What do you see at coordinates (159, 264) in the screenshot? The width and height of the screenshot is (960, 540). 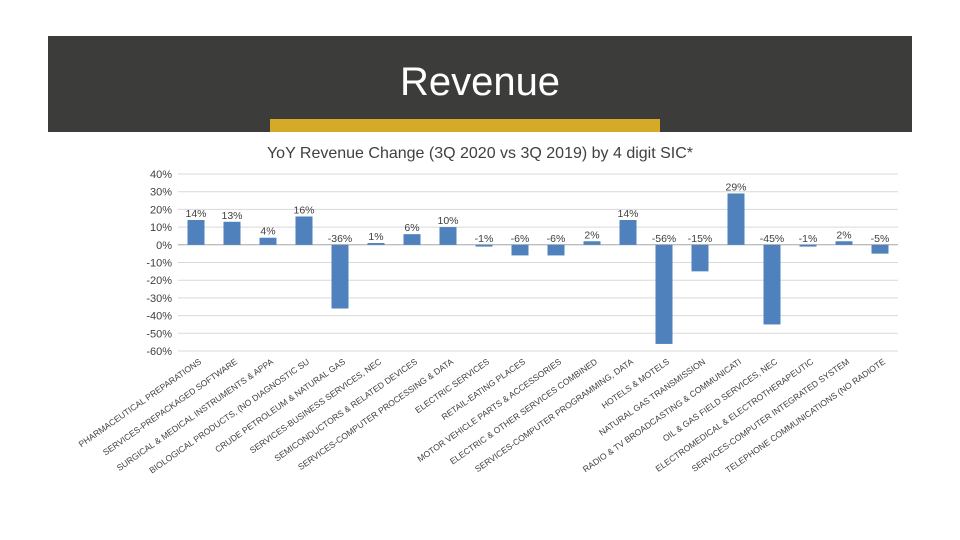 I see `y-tick-label: -10%` at bounding box center [159, 264].